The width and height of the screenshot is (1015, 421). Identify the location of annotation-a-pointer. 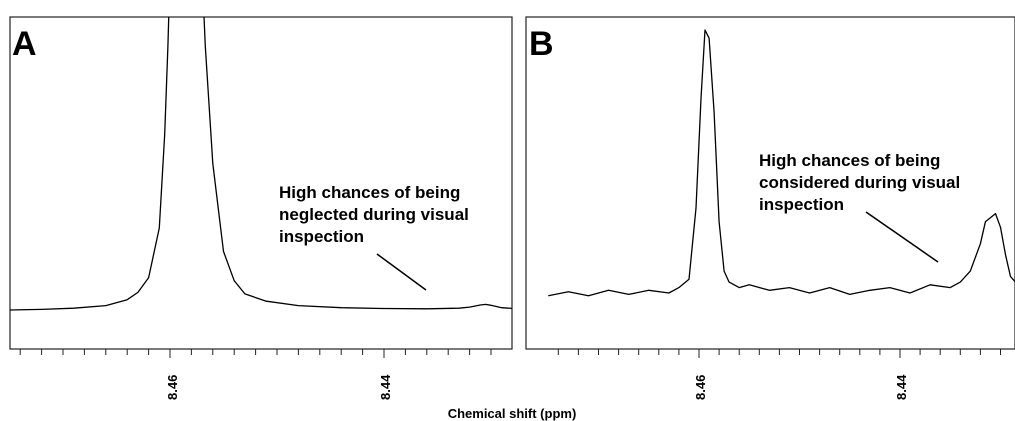
(401, 272).